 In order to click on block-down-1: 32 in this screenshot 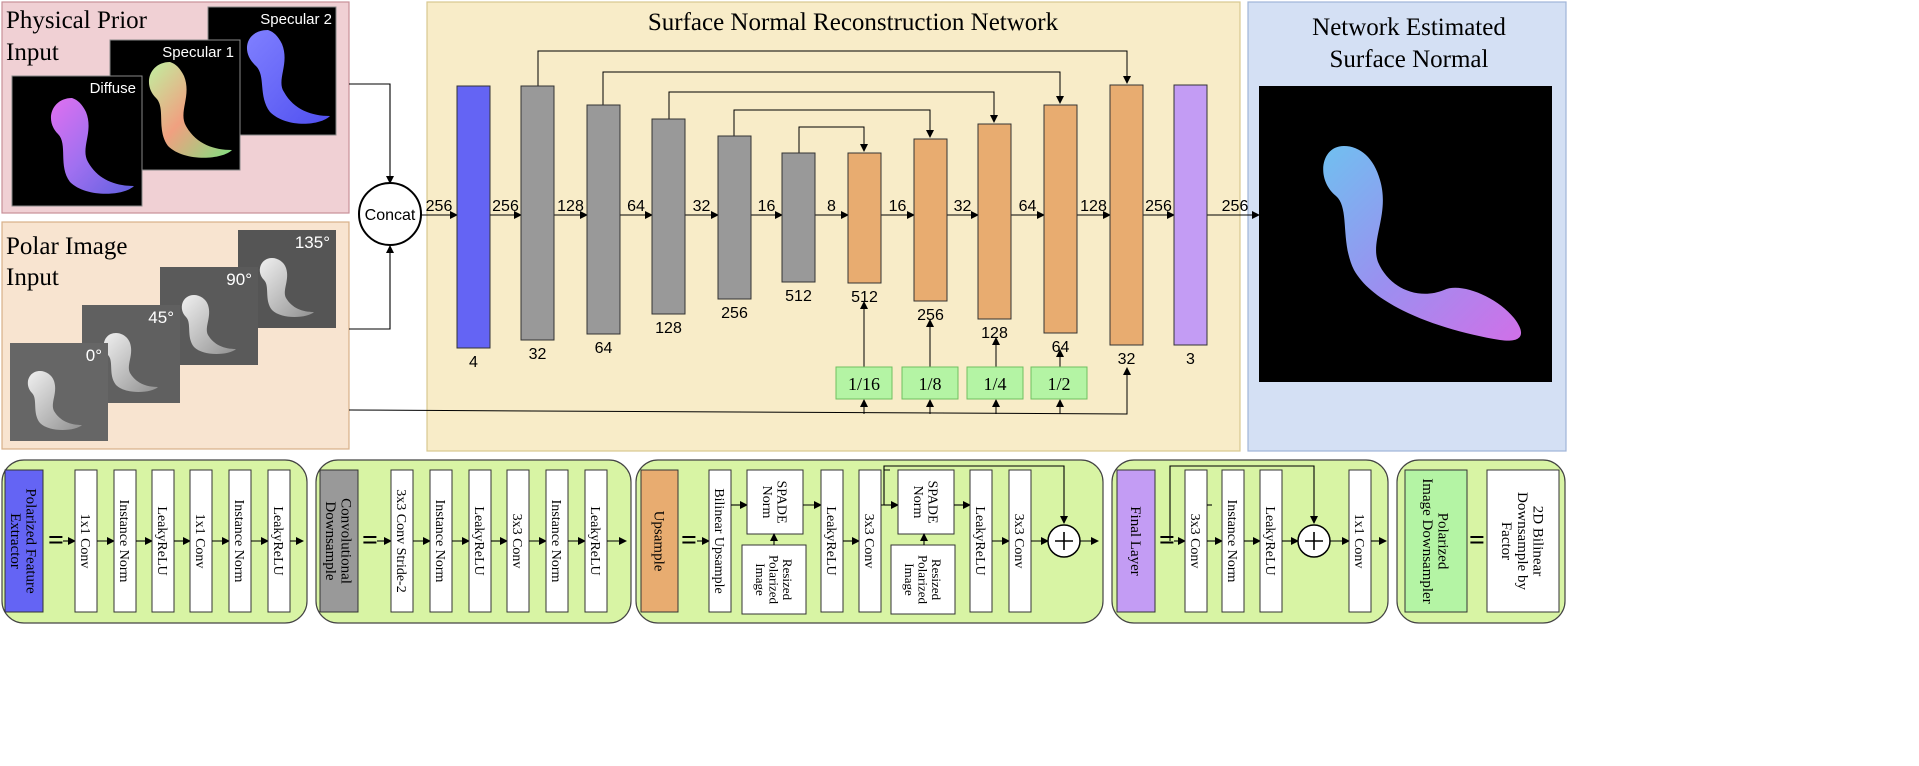, I will do `click(537, 224)`.